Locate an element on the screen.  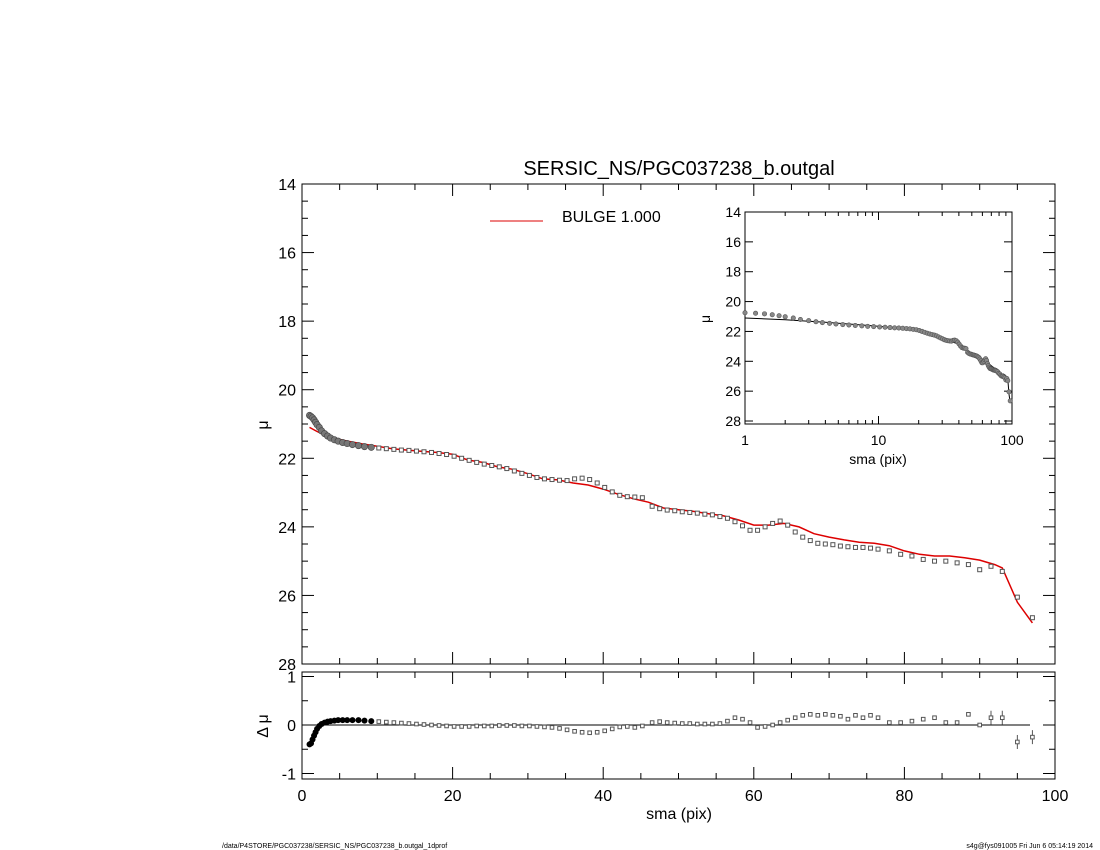
inset-x-axis-label: sma (pix) is located at coordinates (878, 459).